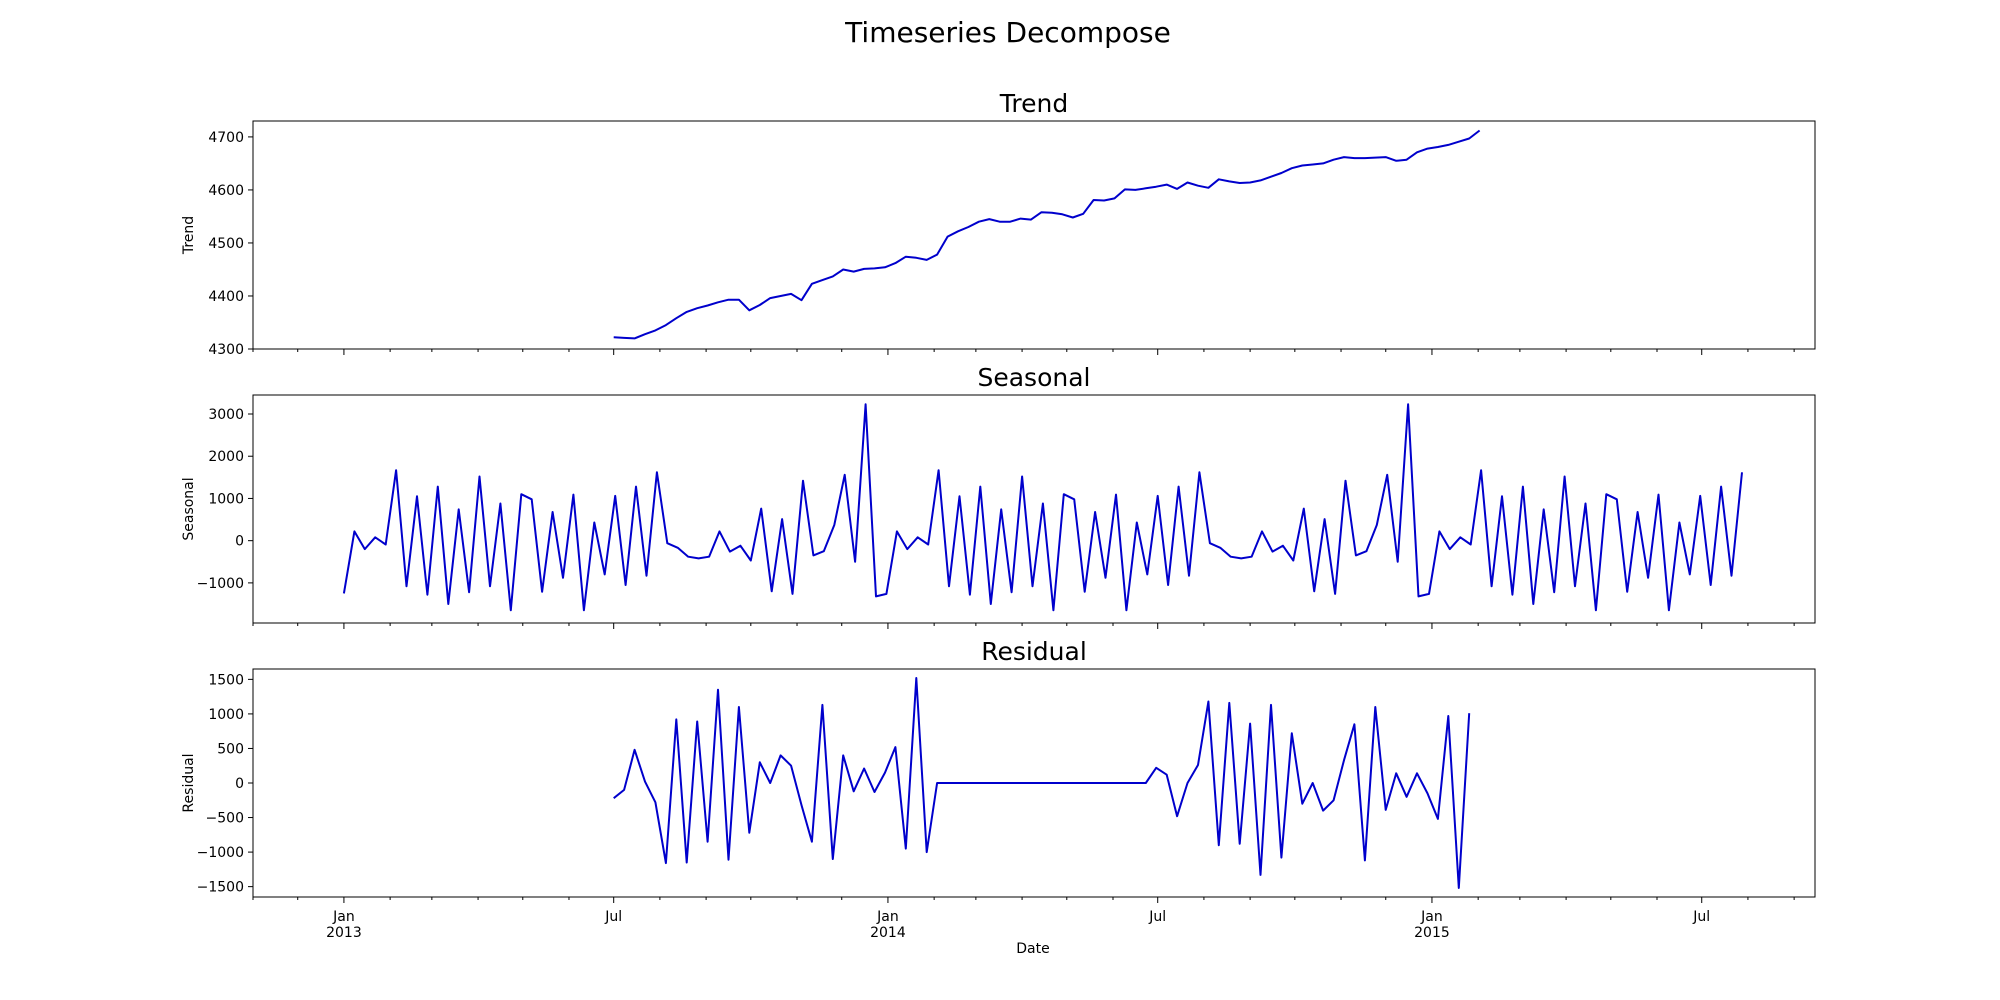 The height and width of the screenshot is (1000, 2000). Describe the element at coordinates (1047, 234) in the screenshot. I see `series-line-trend` at that location.